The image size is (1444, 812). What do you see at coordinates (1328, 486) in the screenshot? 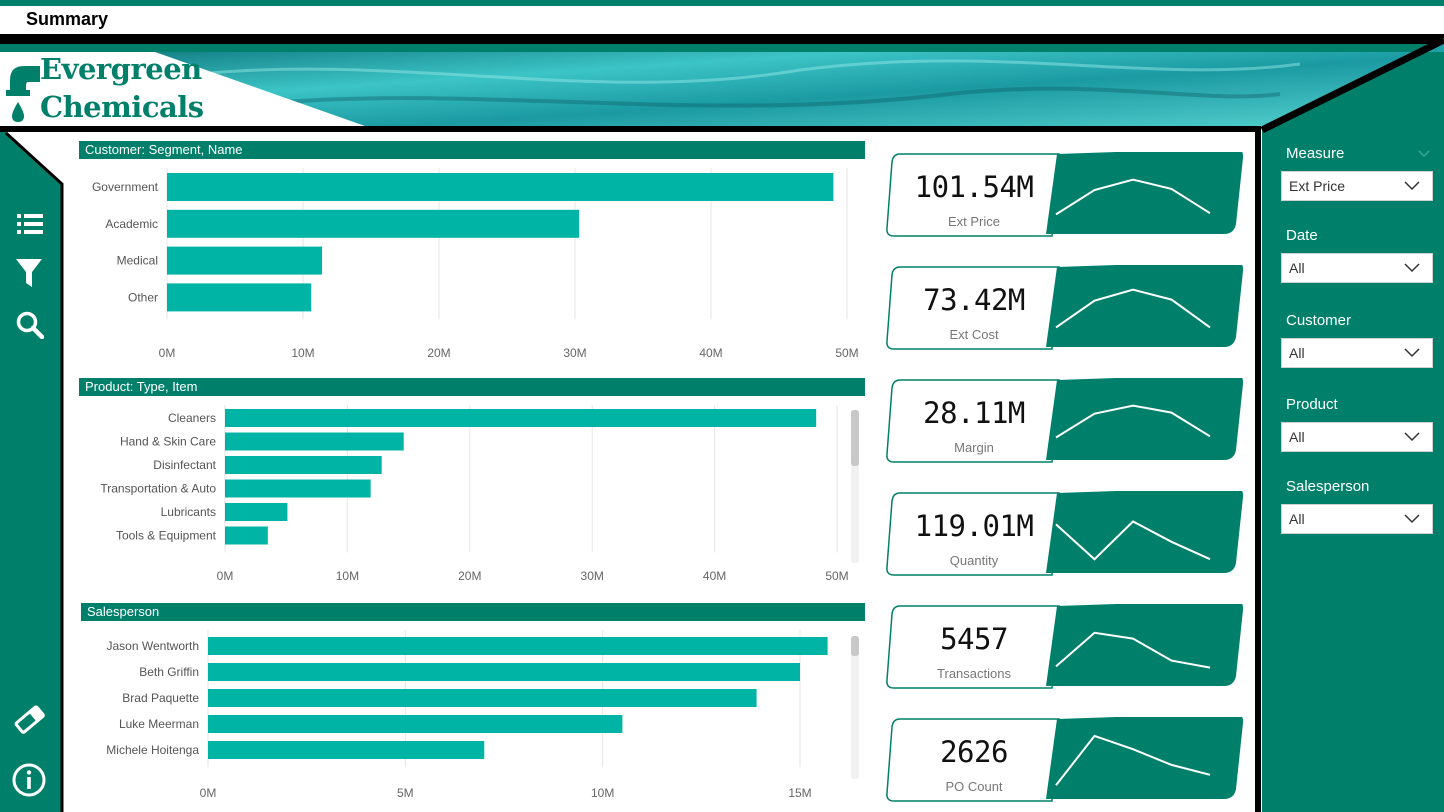
I see `filter-label-salesperson: Salesperson` at bounding box center [1328, 486].